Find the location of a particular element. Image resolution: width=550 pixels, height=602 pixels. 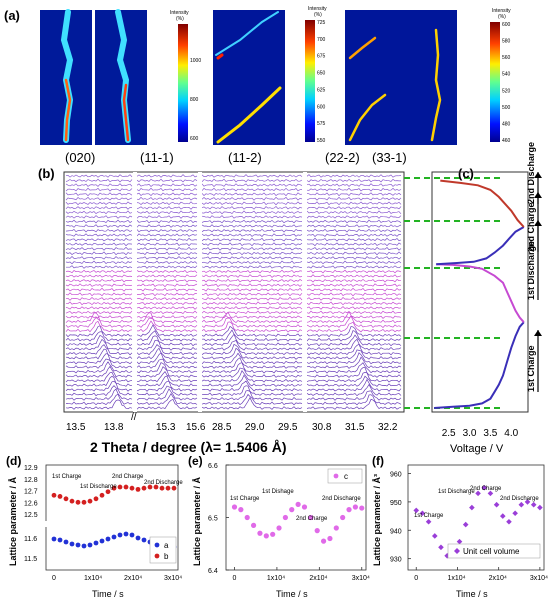

panel-c-label: (c) is located at coordinates (466, 173).